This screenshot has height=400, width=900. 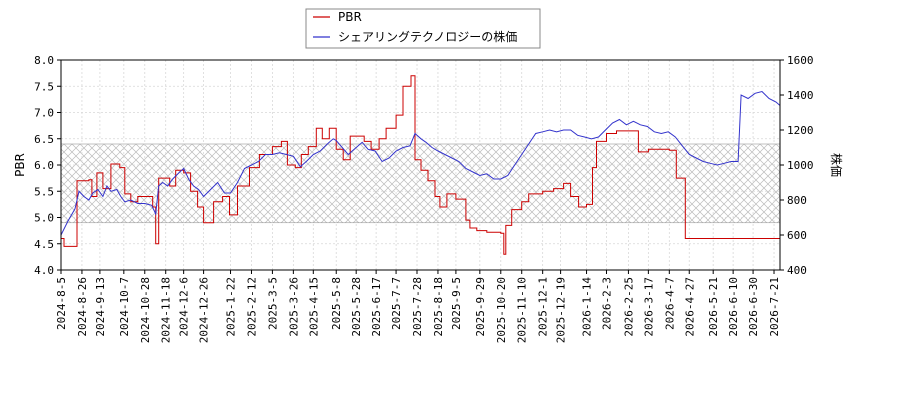 I want to click on x-tick-label: 2026-4-7, so click(x=669, y=303).